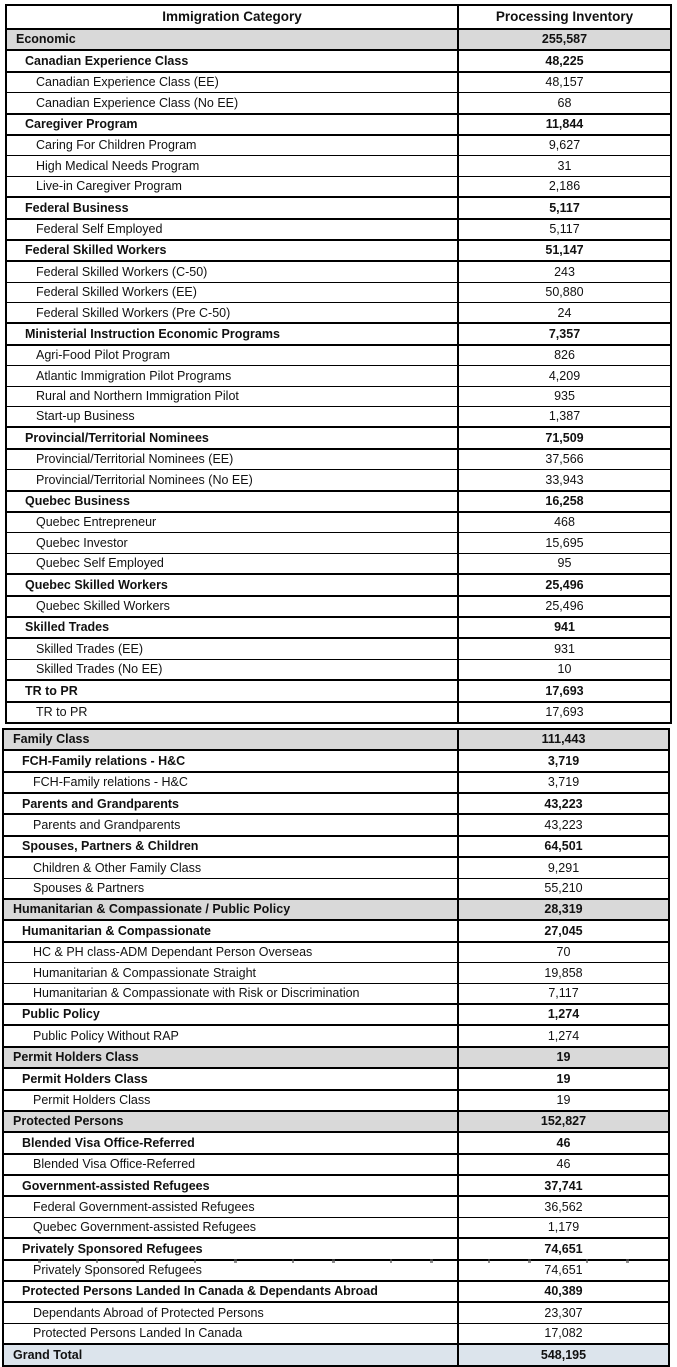  What do you see at coordinates (89, 648) in the screenshot?
I see `category-cell: Skilled Trades (EE)` at bounding box center [89, 648].